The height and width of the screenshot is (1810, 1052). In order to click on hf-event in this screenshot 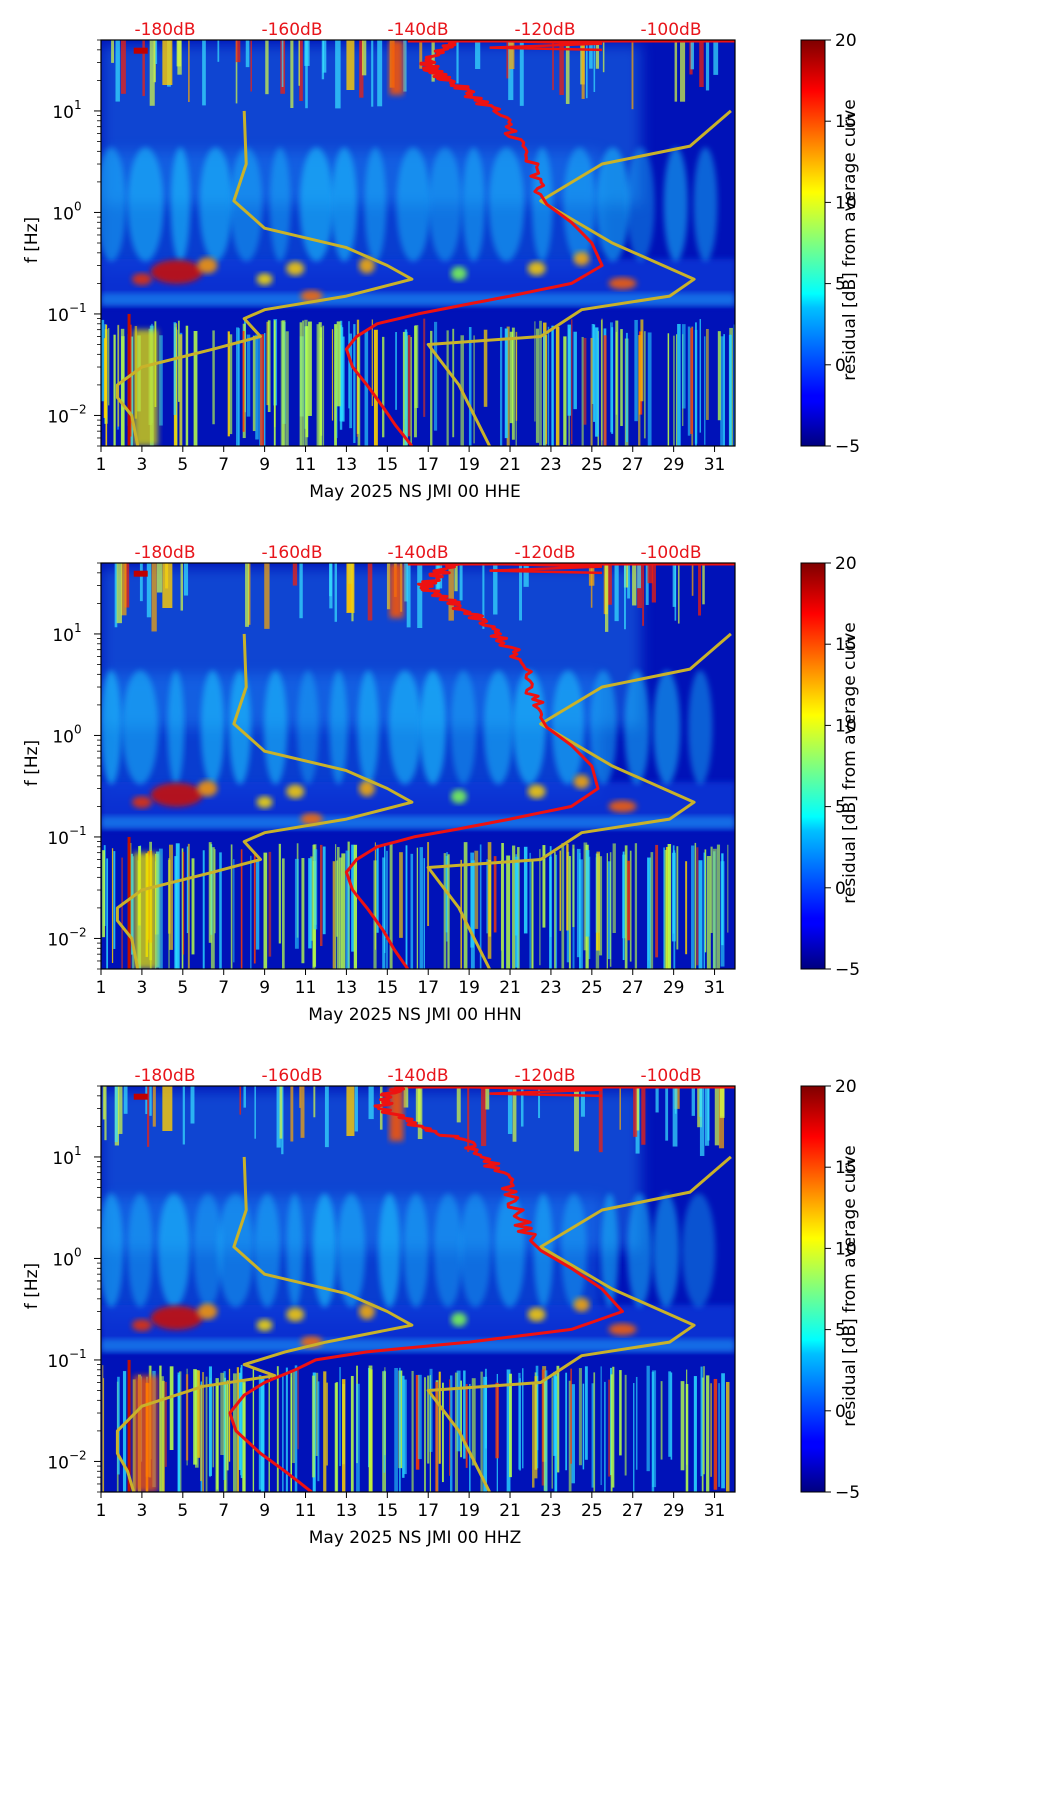, I will do `click(167, 585)`.